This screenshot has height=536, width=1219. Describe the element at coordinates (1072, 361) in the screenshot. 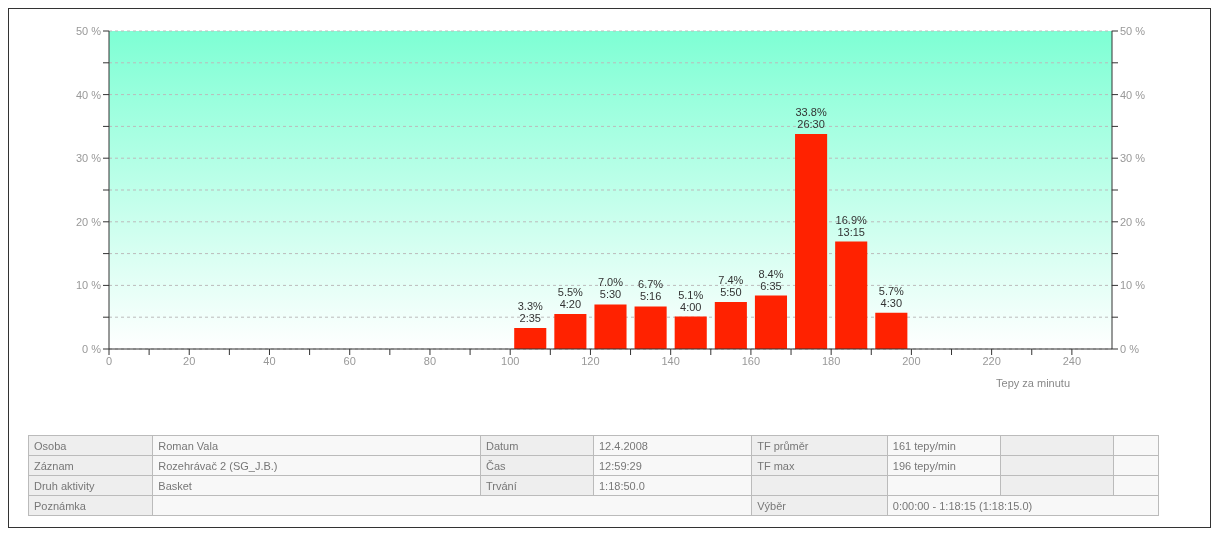

I see `x-tick-label: 240` at that location.